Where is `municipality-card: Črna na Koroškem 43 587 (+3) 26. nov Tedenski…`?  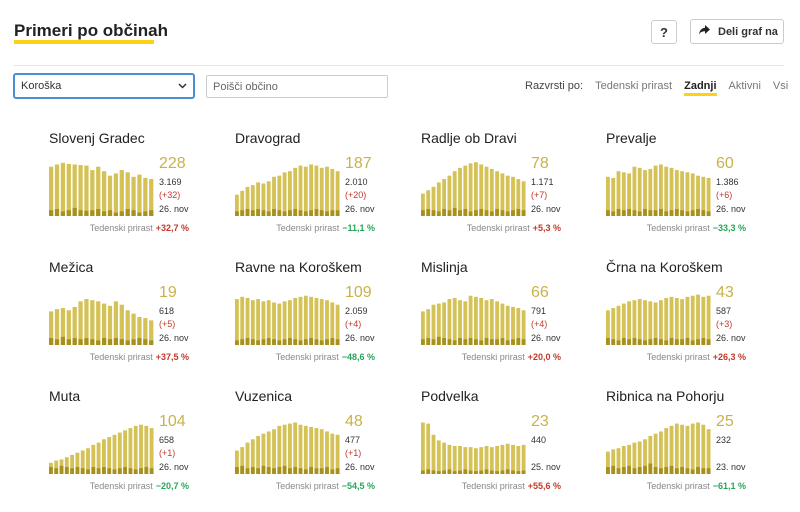
municipality-card: Črna na Koroškem 43 587 (+3) 26. nov Tedenski… is located at coordinates (691, 314).